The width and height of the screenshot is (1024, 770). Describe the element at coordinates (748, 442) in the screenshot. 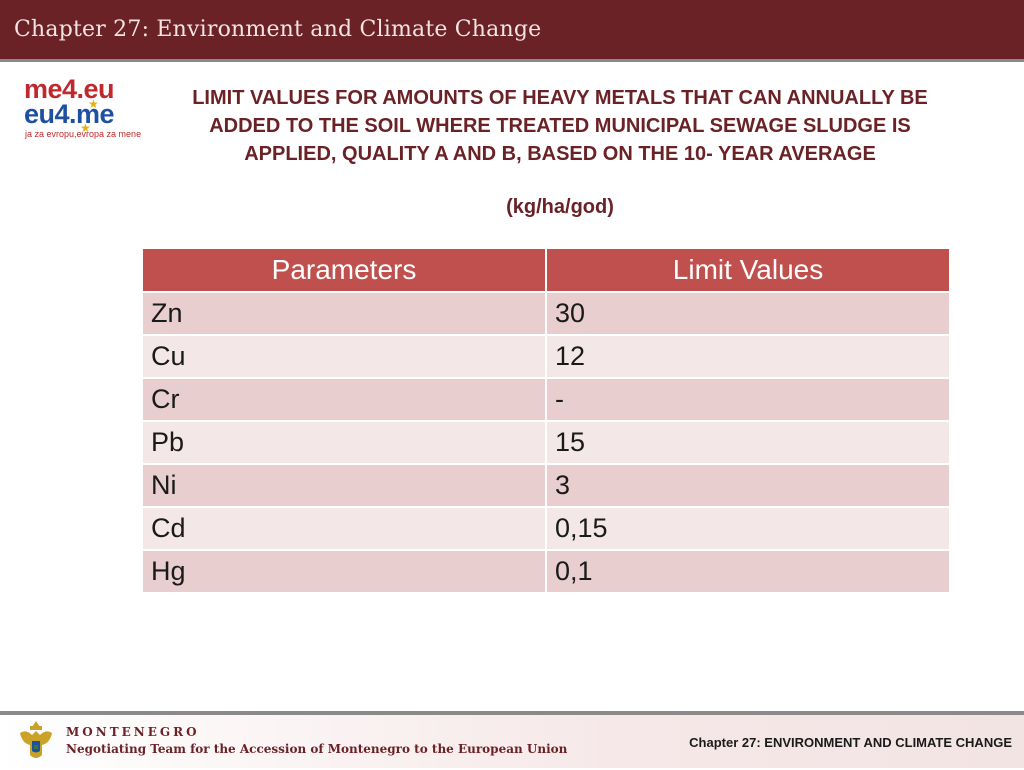

I see `limit-value-cell: 15` at that location.